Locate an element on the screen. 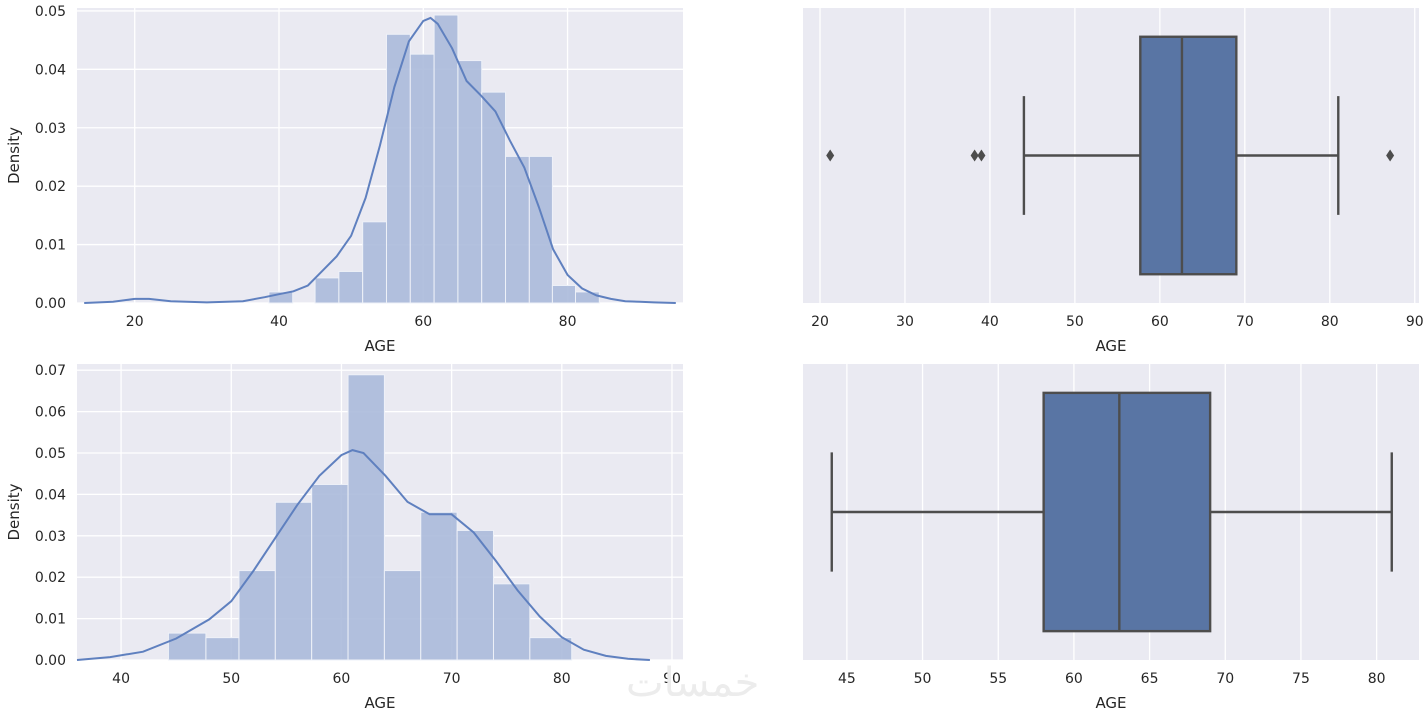 Image resolution: width=1427 pixels, height=715 pixels. x-tick-label: 65 is located at coordinates (1150, 679).